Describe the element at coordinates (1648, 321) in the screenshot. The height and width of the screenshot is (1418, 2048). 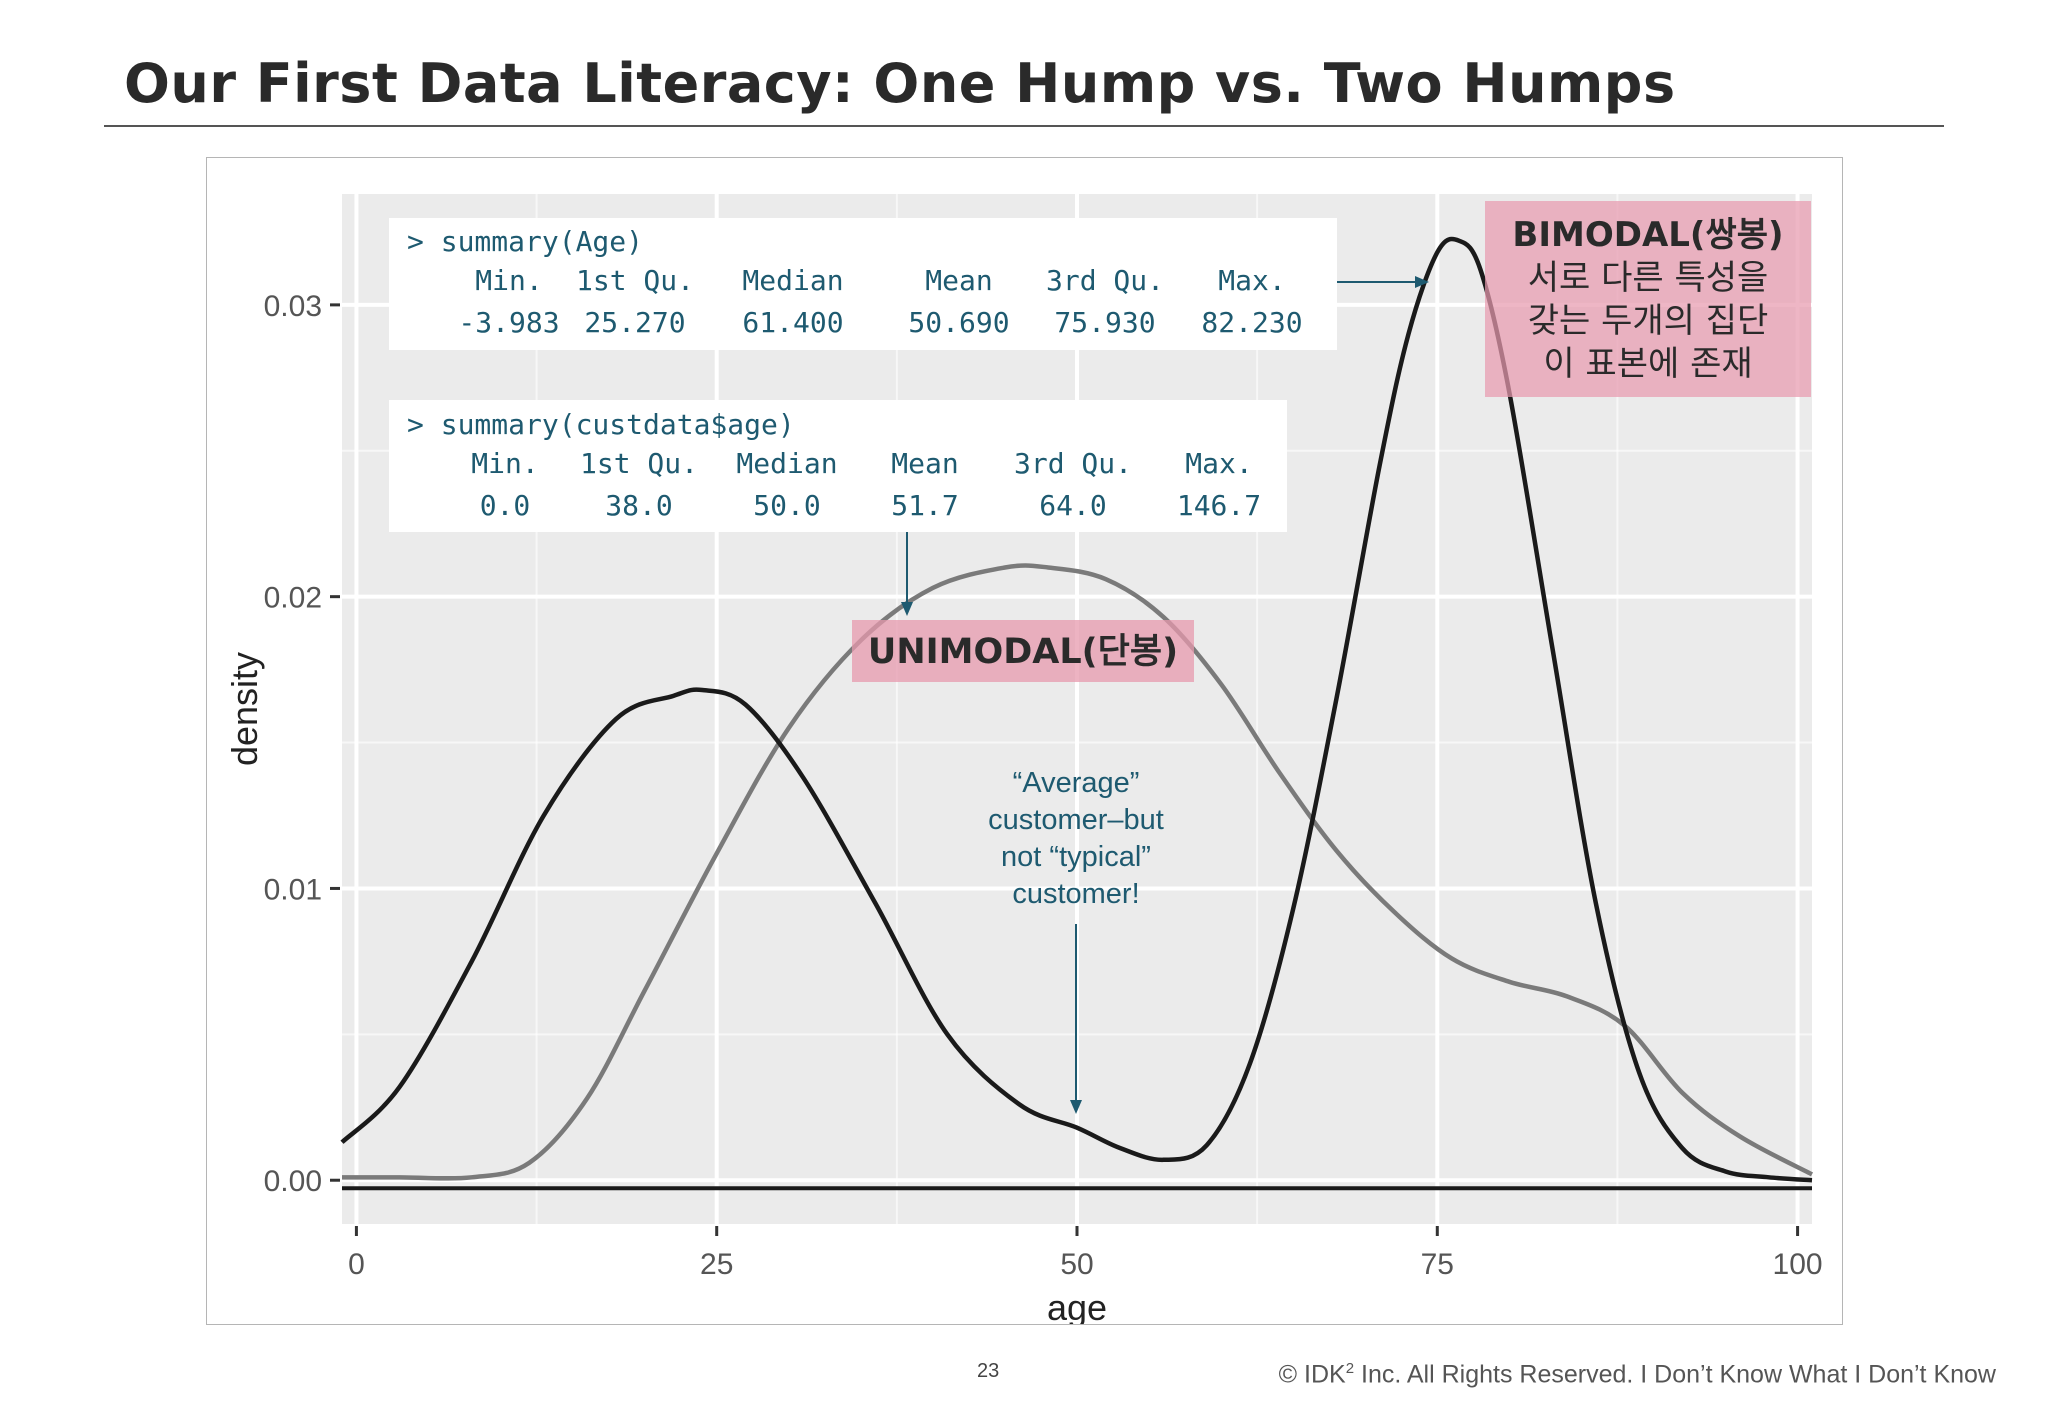
I see `bimodal-description-line: 갖는 두개의 집단` at that location.